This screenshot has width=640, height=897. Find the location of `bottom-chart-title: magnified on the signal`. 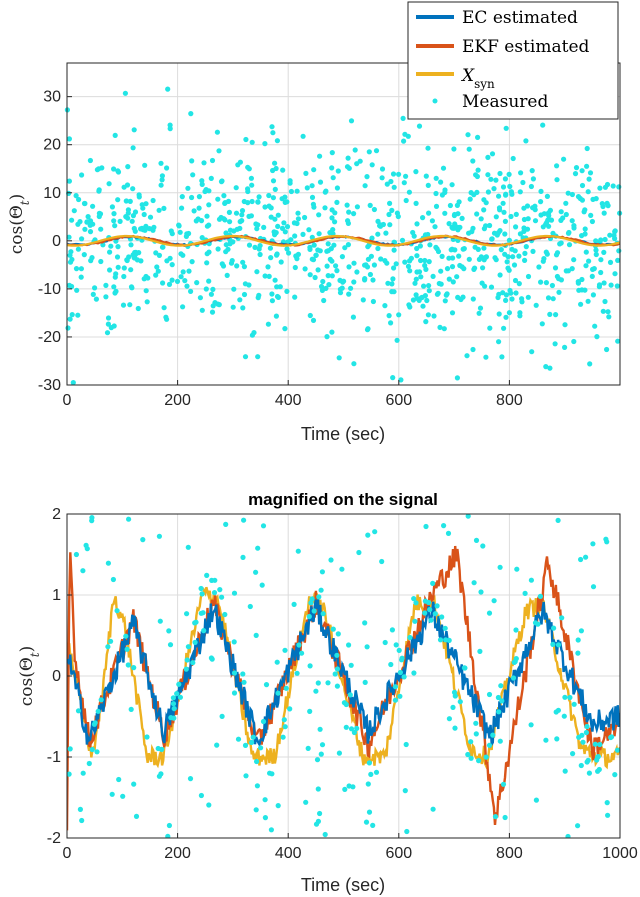

bottom-chart-title: magnified on the signal is located at coordinates (343, 499).